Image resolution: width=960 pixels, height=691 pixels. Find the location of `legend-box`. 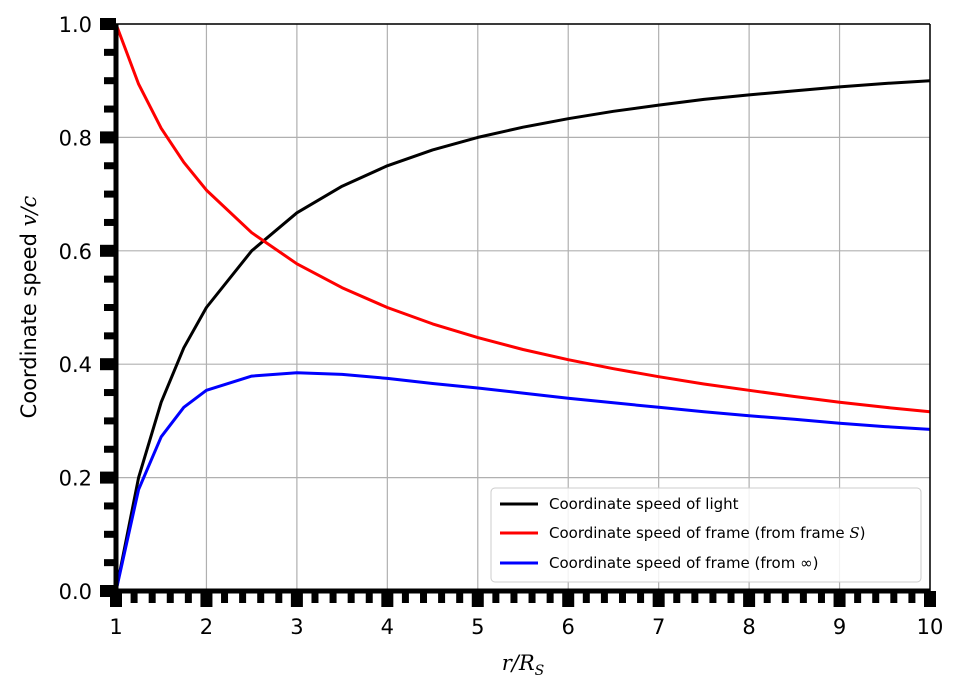

legend-box is located at coordinates (706, 535).